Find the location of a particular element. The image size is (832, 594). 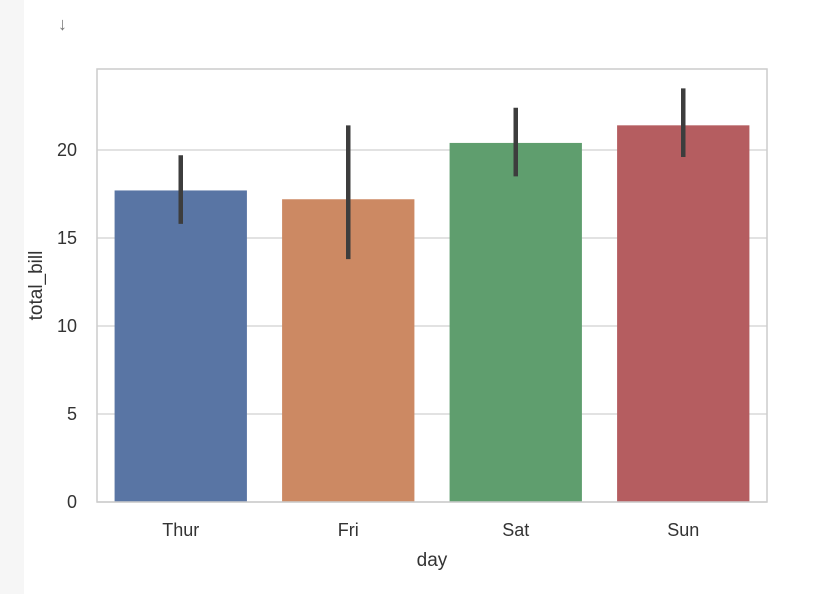

y-tick-label: 20 is located at coordinates (67, 150).